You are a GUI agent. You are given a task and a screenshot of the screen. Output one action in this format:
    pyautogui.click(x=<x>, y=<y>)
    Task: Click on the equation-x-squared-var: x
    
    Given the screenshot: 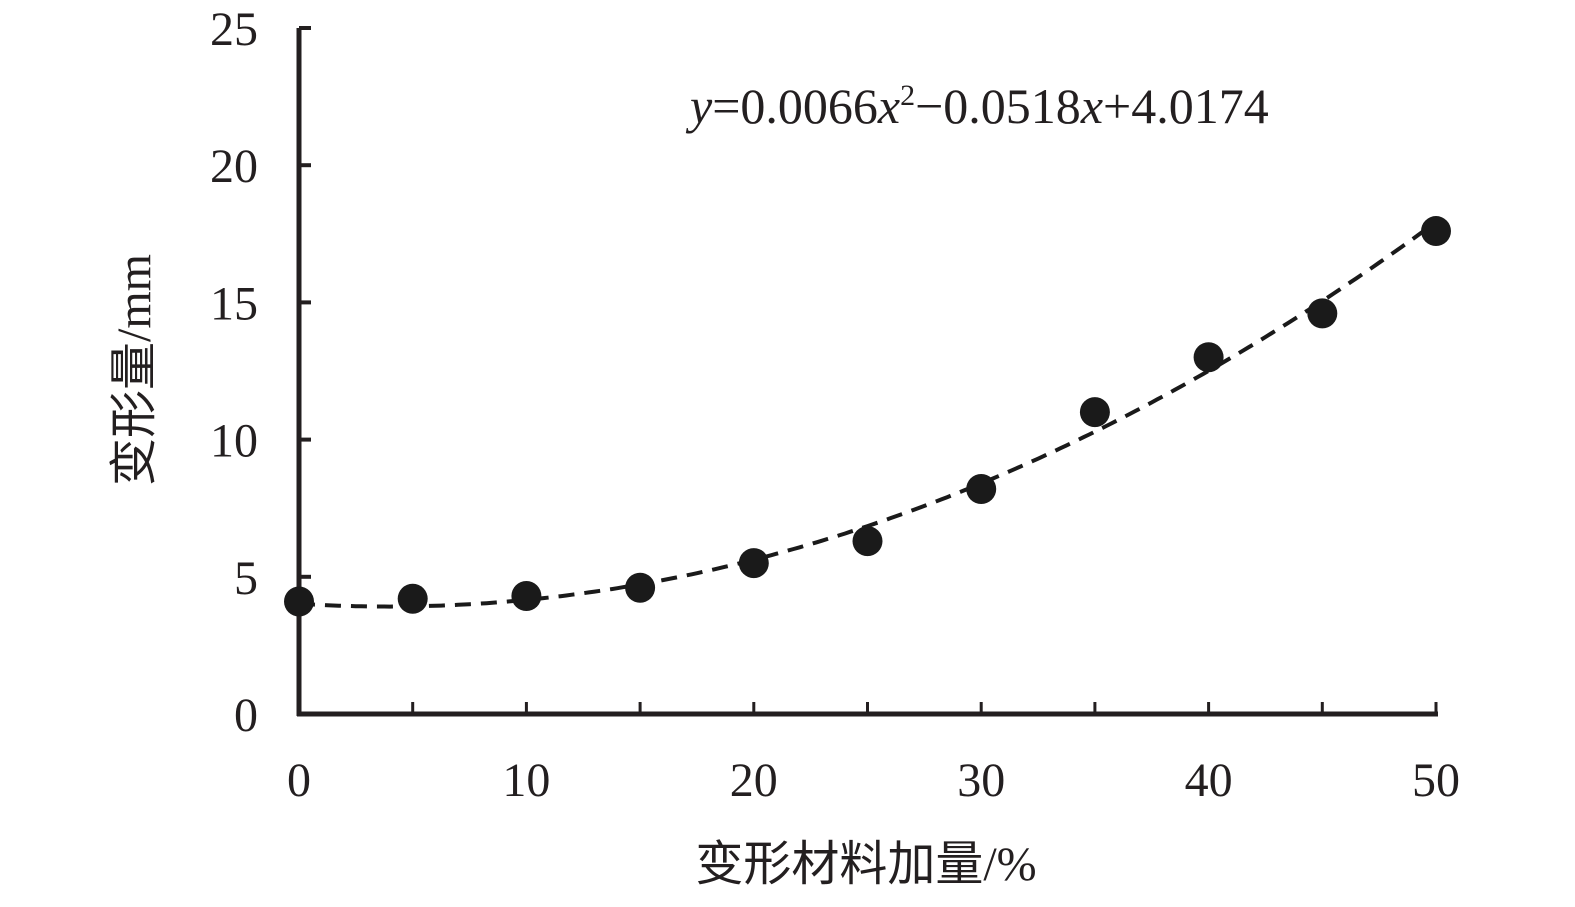 What is the action you would take?
    pyautogui.click(x=888, y=106)
    